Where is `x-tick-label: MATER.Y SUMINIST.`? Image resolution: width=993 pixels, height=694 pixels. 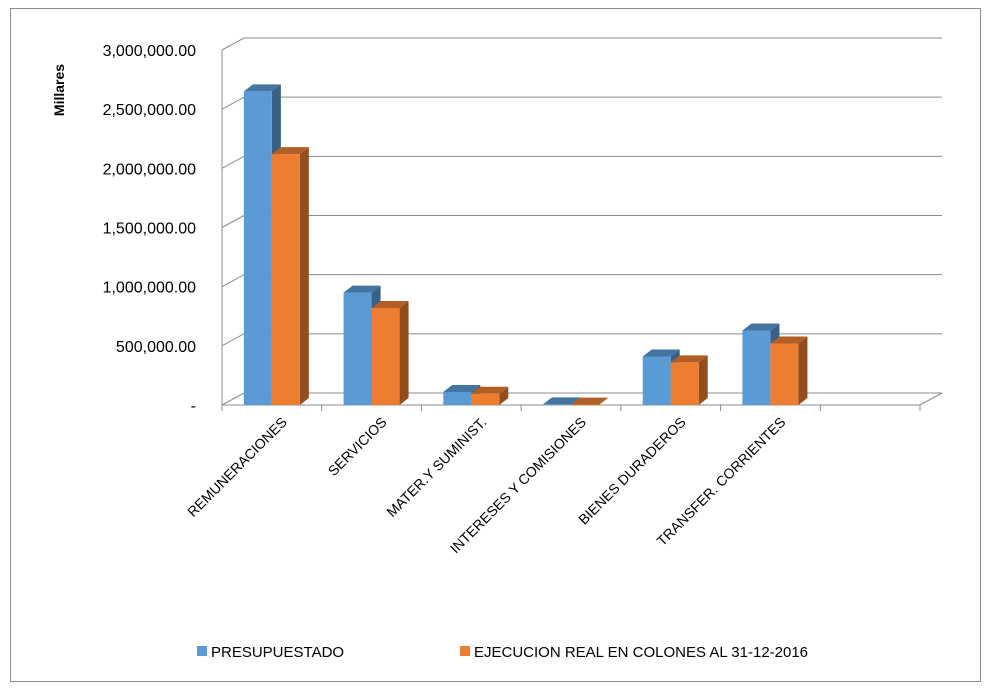 x-tick-label: MATER.Y SUMINIST. is located at coordinates (436, 467).